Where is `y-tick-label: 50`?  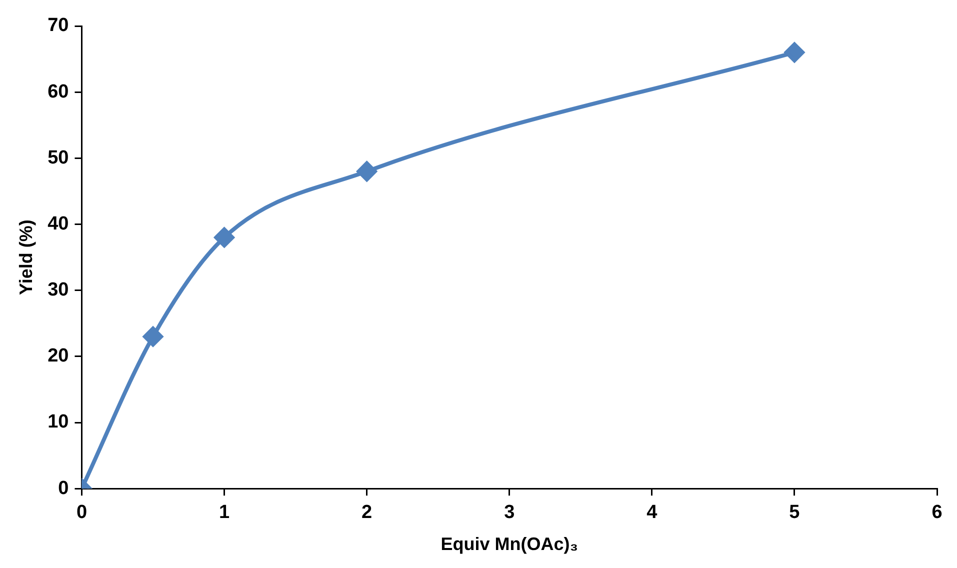
y-tick-label: 50 is located at coordinates (58, 157).